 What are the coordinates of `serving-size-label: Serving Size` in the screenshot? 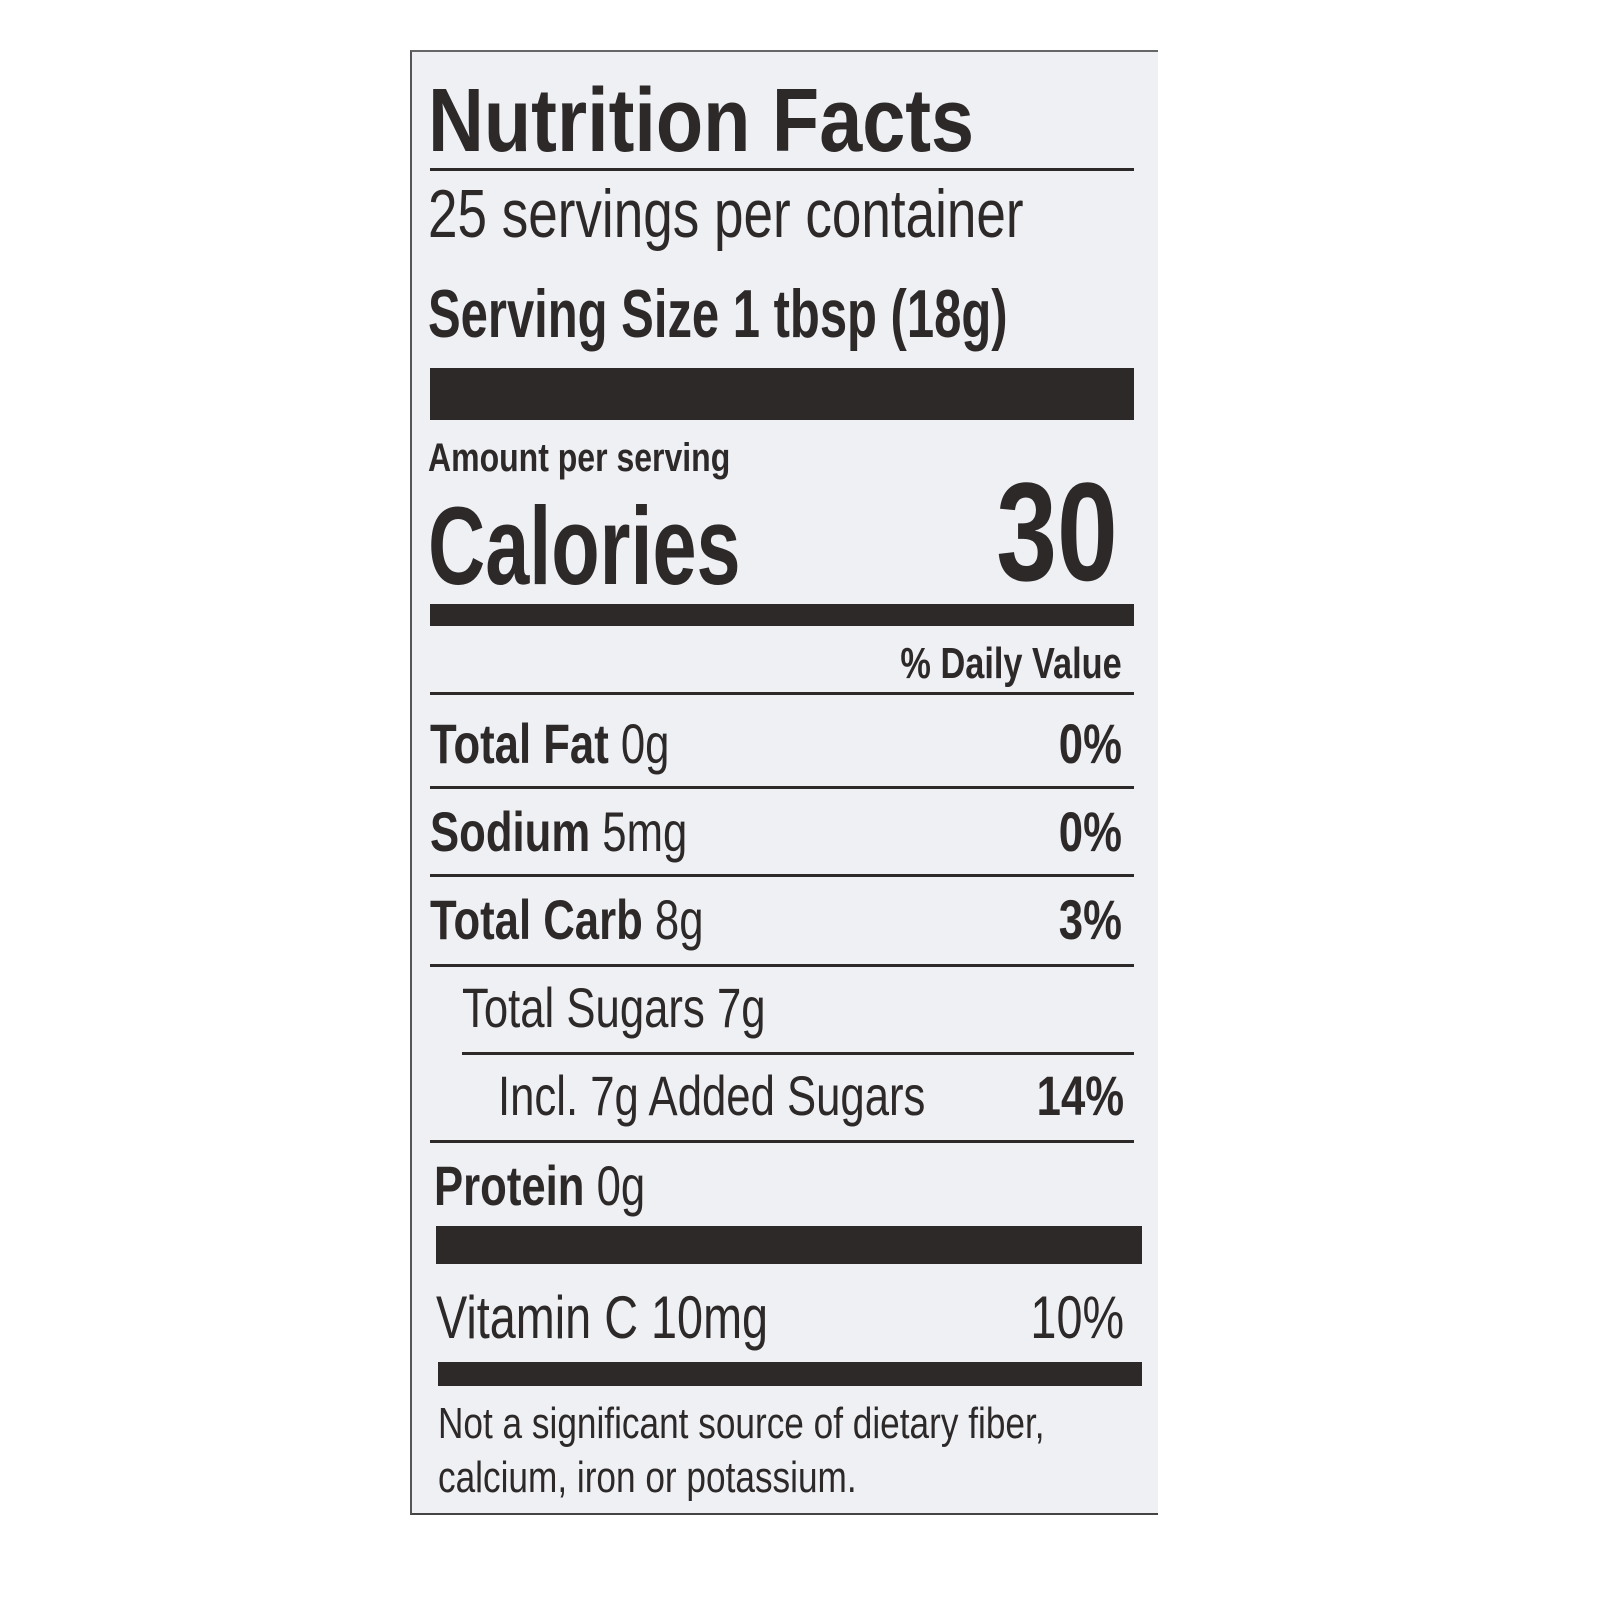 It's located at (574, 314).